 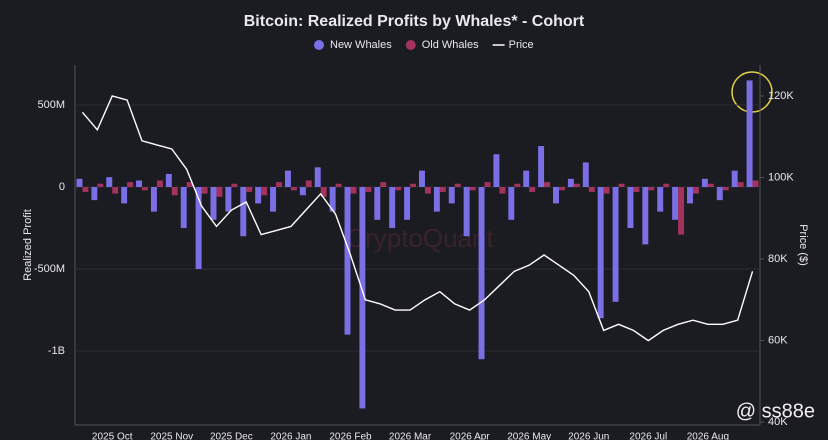 I want to click on x-tick-label: 2025 Dec, so click(x=231, y=436).